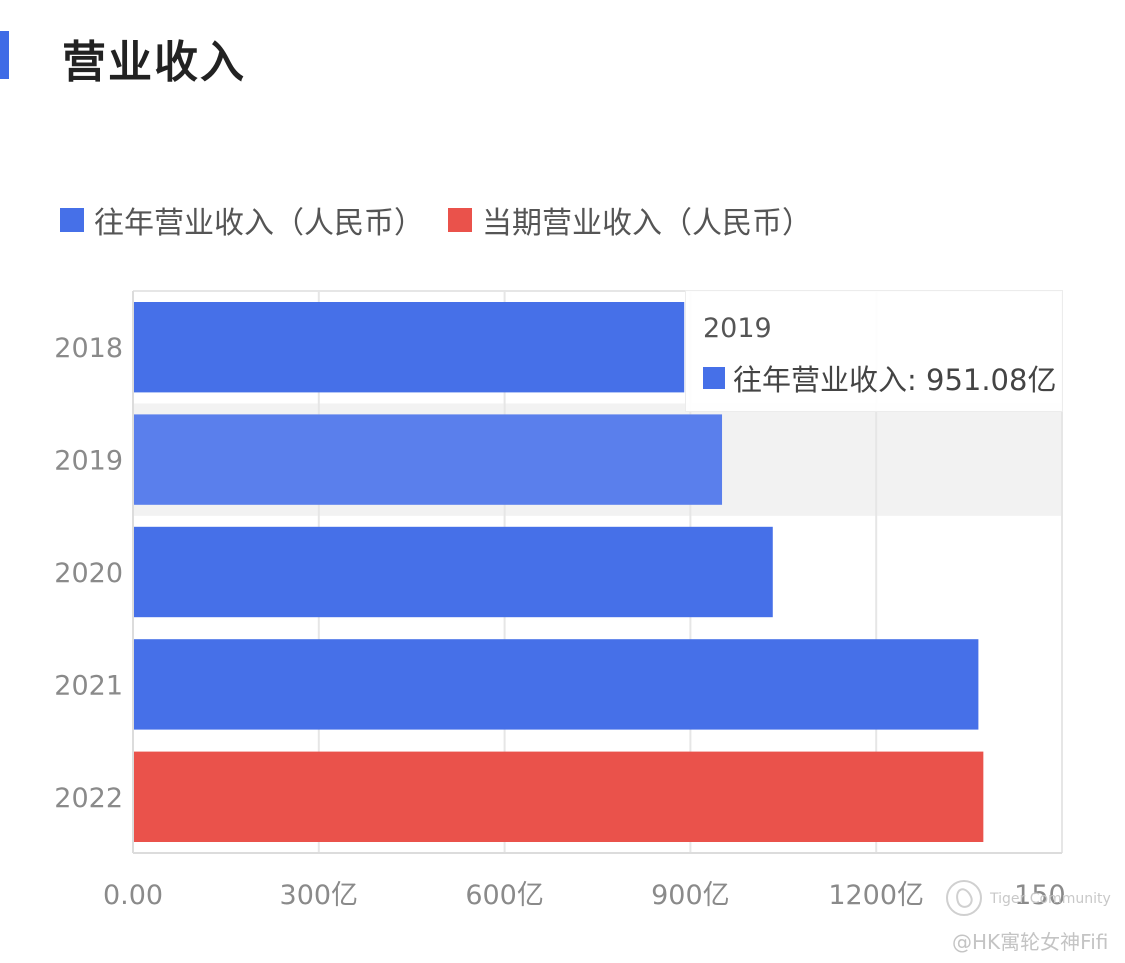 The image size is (1125, 963). What do you see at coordinates (88, 685) in the screenshot?
I see `y-tick-label: 2021` at bounding box center [88, 685].